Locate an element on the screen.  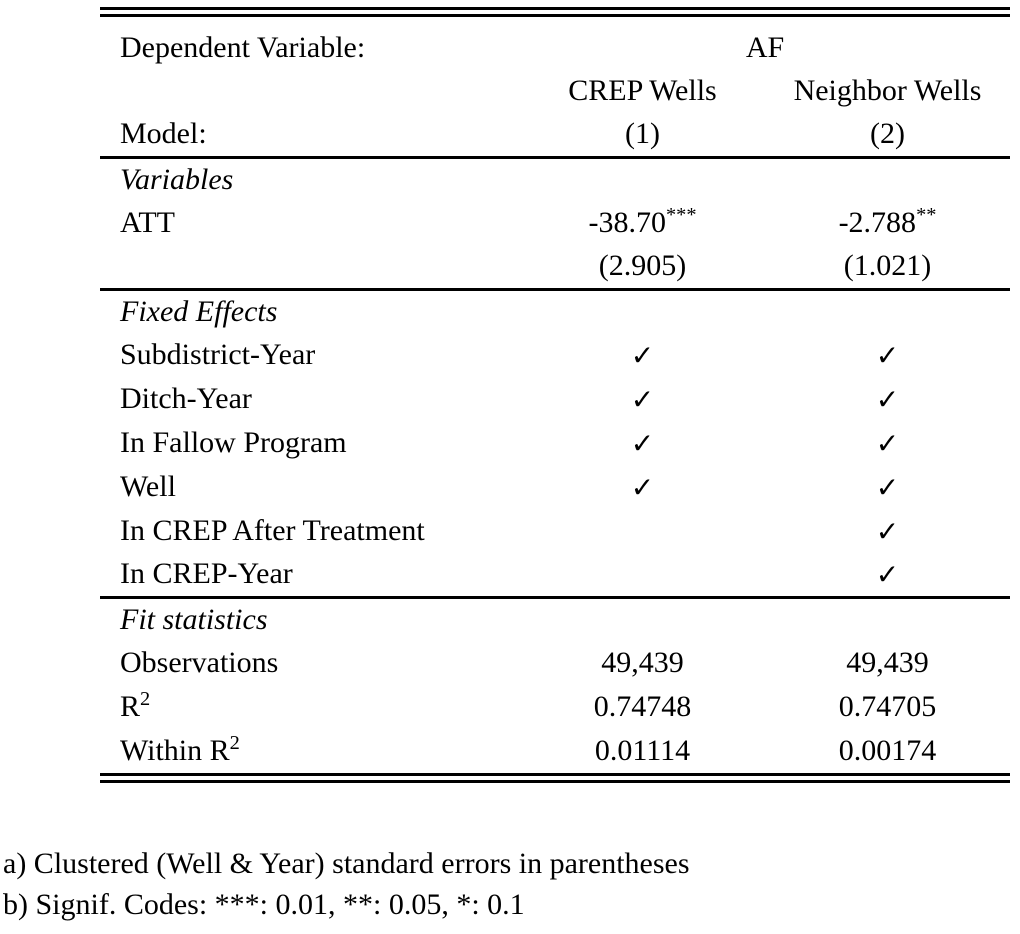
section-title-variables: Variables is located at coordinates (177, 179).